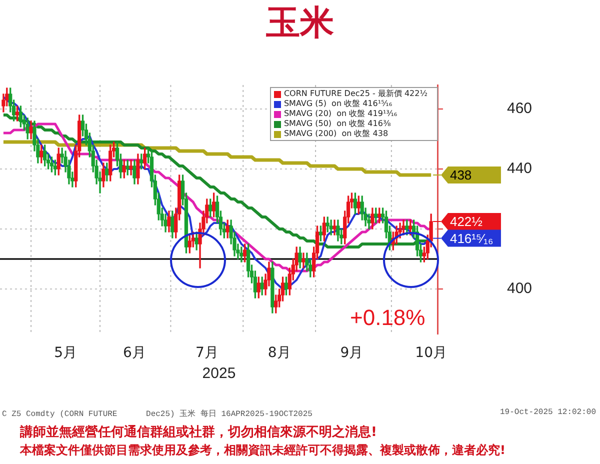  Describe the element at coordinates (219, 373) in the screenshot. I see `x-axis-title: 2025` at that location.